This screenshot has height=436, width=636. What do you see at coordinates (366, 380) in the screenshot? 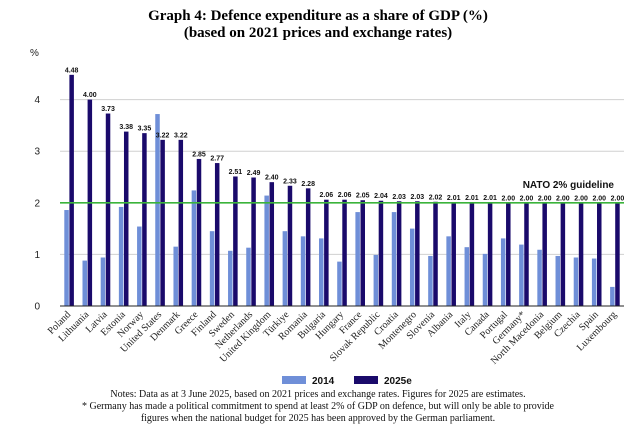
I see `legend-swatch-2025e` at bounding box center [366, 380].